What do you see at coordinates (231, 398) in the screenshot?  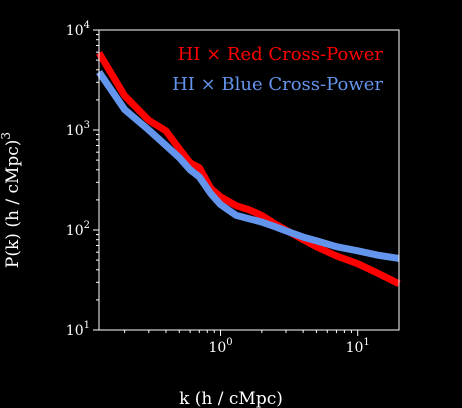 I see `x-axis-label: k (h / cMpc)` at bounding box center [231, 398].